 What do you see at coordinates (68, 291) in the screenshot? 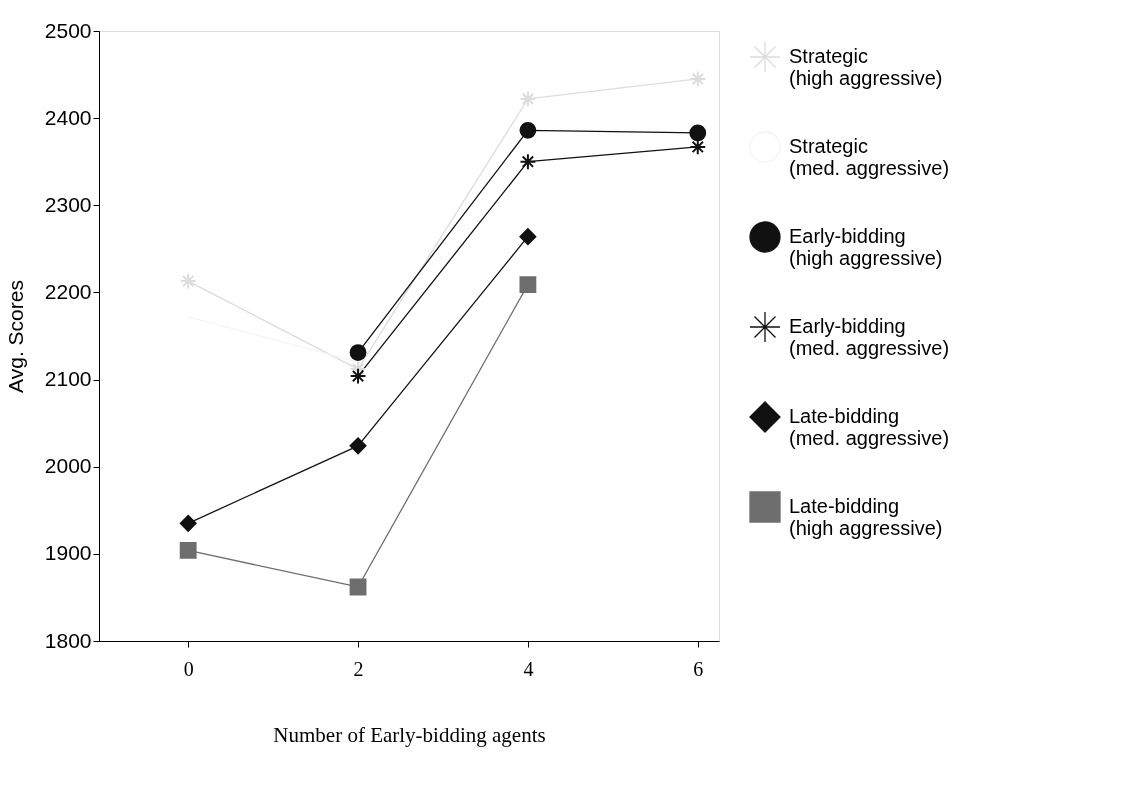
I see `y-tick-label: 2200` at bounding box center [68, 291].